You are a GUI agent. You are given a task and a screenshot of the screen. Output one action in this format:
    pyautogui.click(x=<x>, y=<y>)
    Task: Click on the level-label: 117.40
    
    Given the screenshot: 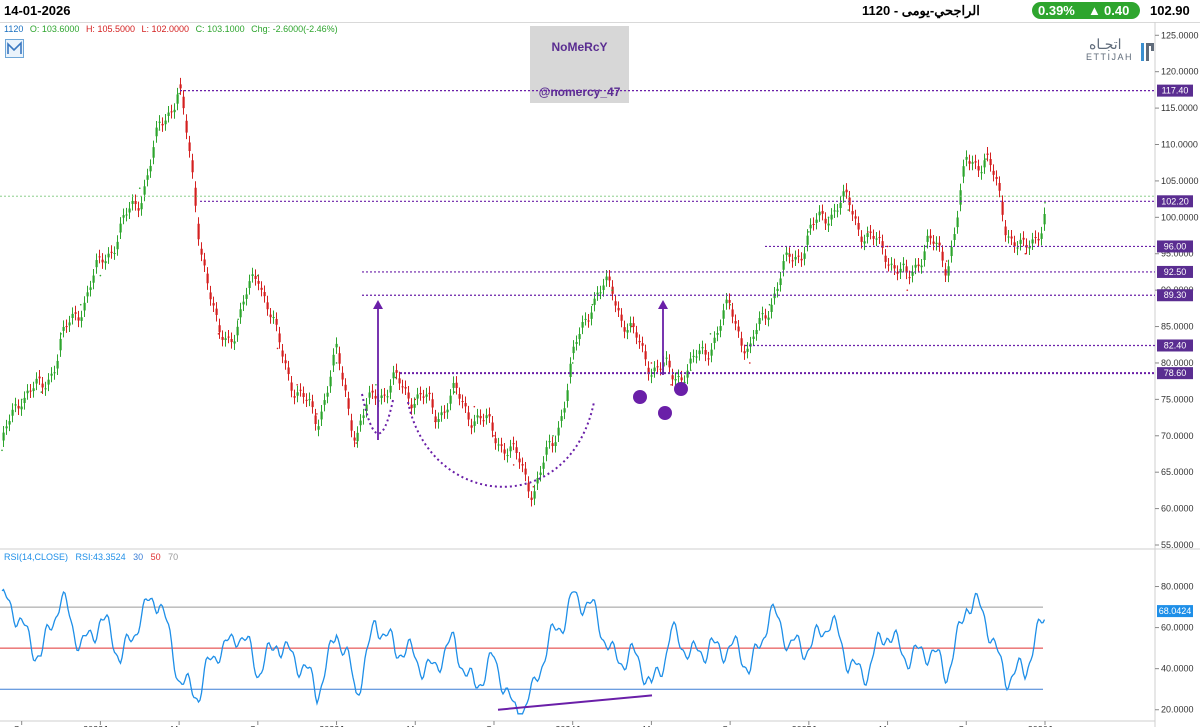 What is the action you would take?
    pyautogui.click(x=1175, y=91)
    